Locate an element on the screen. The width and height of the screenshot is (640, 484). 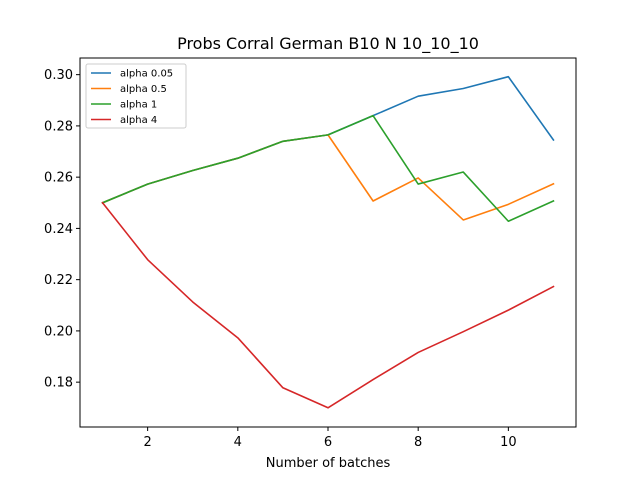
y-tick-label: 0.30 is located at coordinates (58, 75).